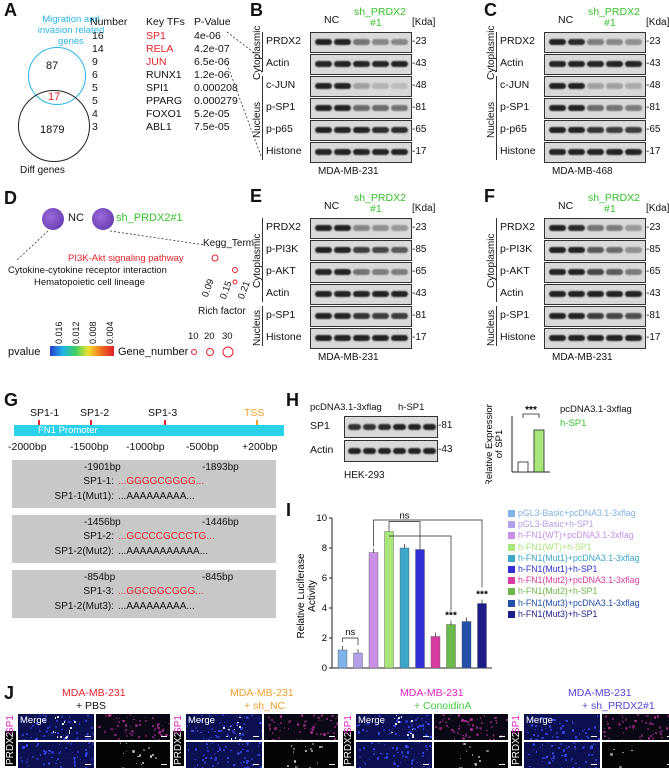 The width and height of the screenshot is (669, 768). I want to click on venn-bottom-count: 1879, so click(52, 130).